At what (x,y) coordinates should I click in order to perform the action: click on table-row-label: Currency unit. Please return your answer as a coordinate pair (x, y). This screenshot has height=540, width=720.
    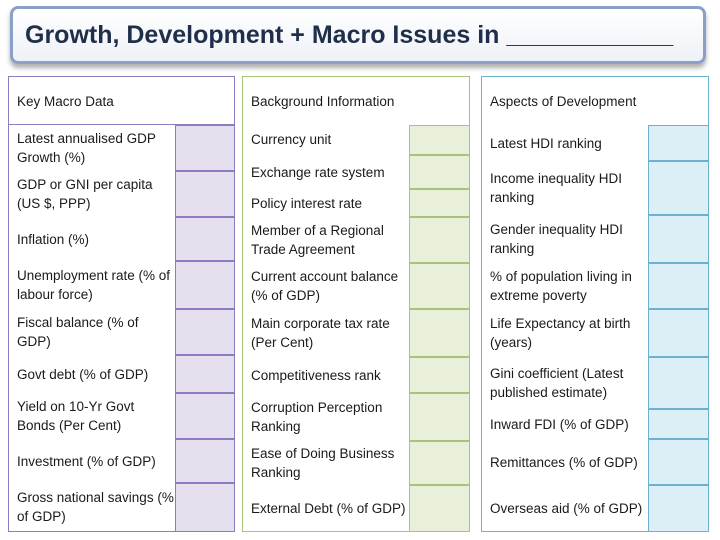
    Looking at the image, I should click on (291, 139).